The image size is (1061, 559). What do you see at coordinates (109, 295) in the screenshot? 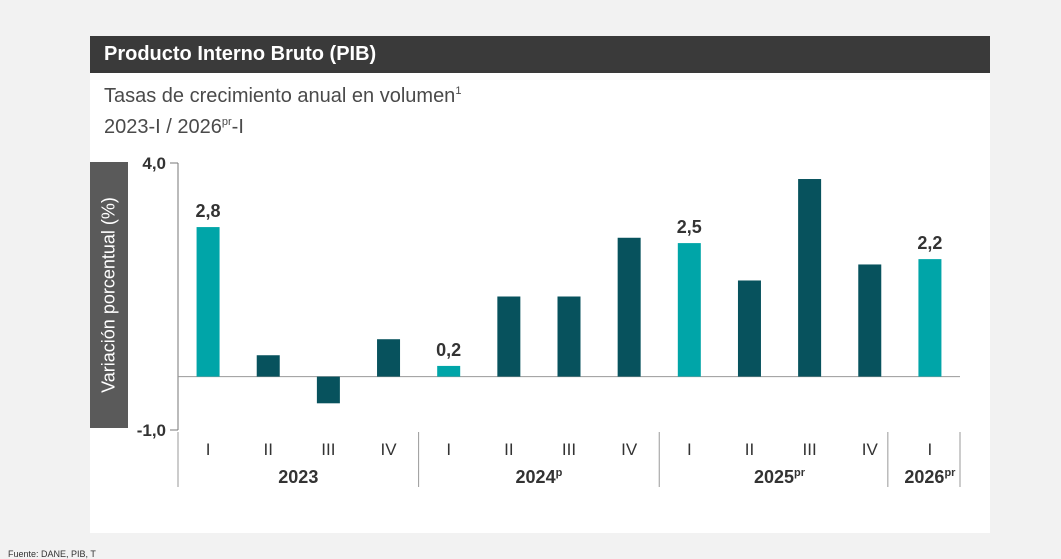
I see `y-axis-label-box: Variación porcentual (%)` at bounding box center [109, 295].